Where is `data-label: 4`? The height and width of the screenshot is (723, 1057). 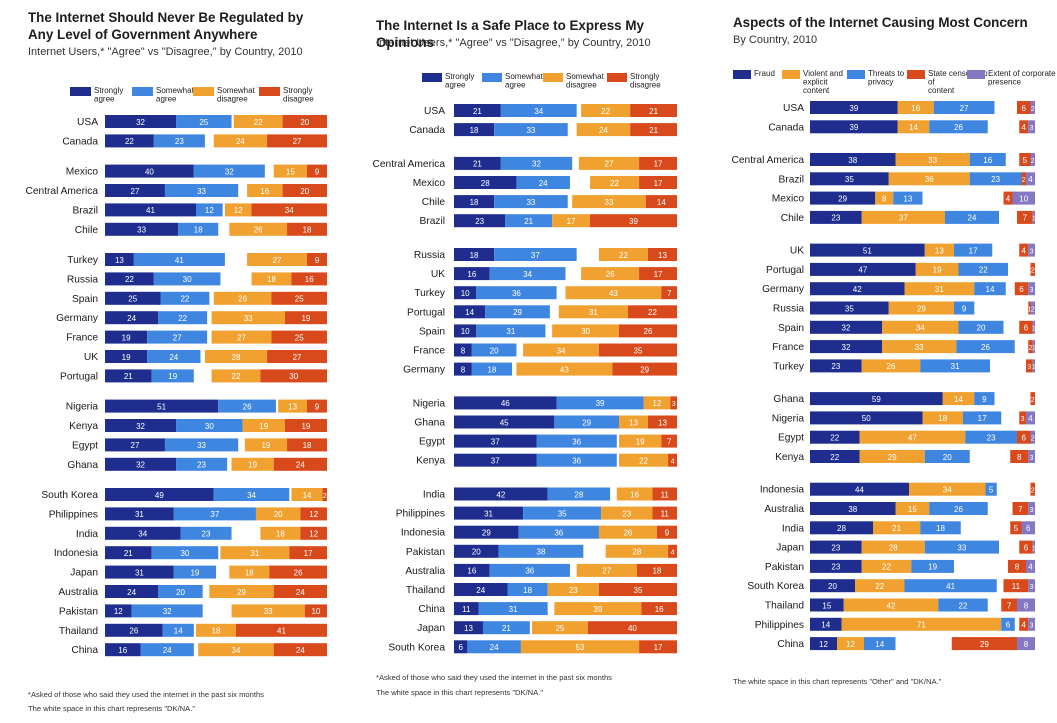 data-label: 4 is located at coordinates (1030, 567).